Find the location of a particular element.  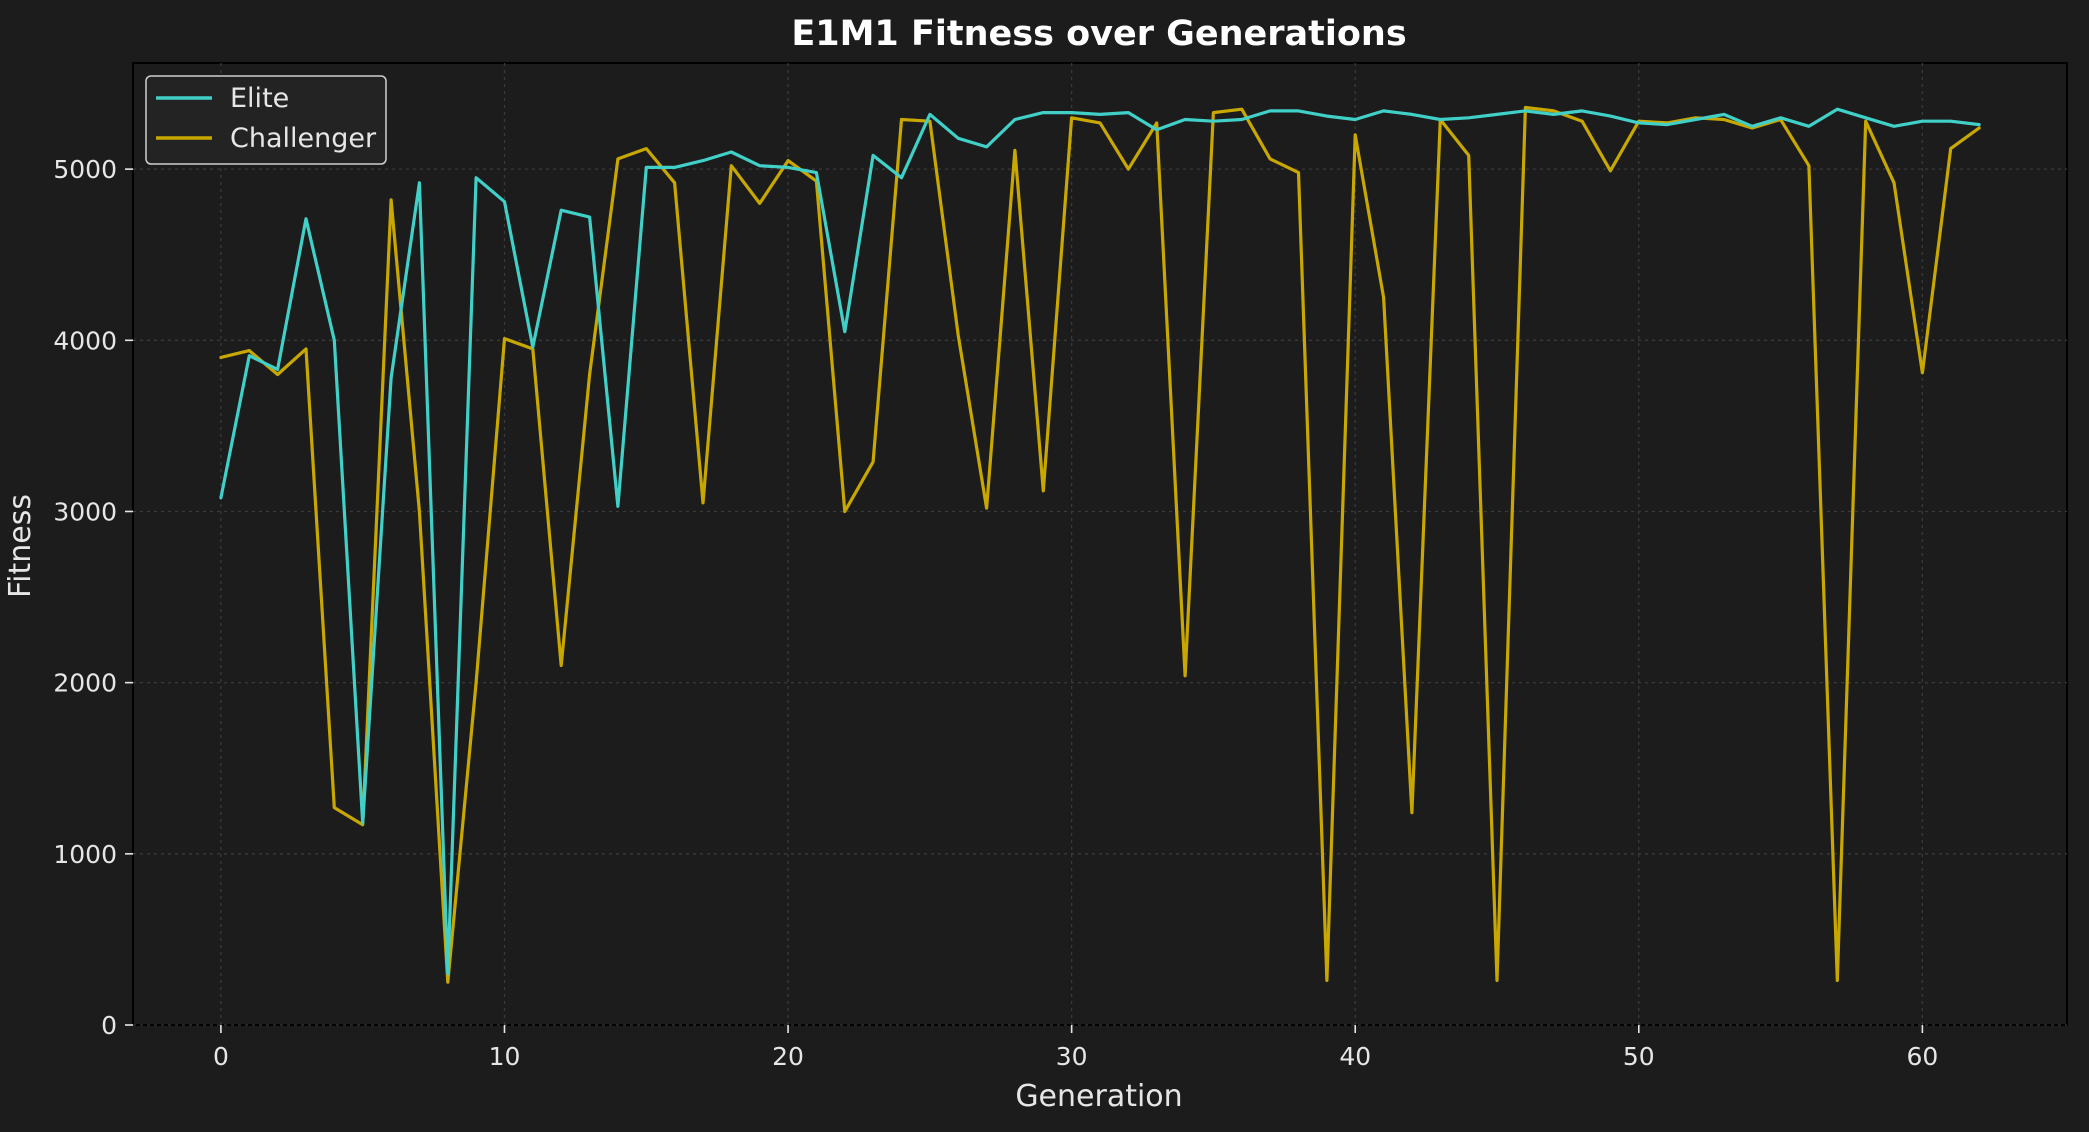

y-tick-label: 1000 is located at coordinates (85, 854).